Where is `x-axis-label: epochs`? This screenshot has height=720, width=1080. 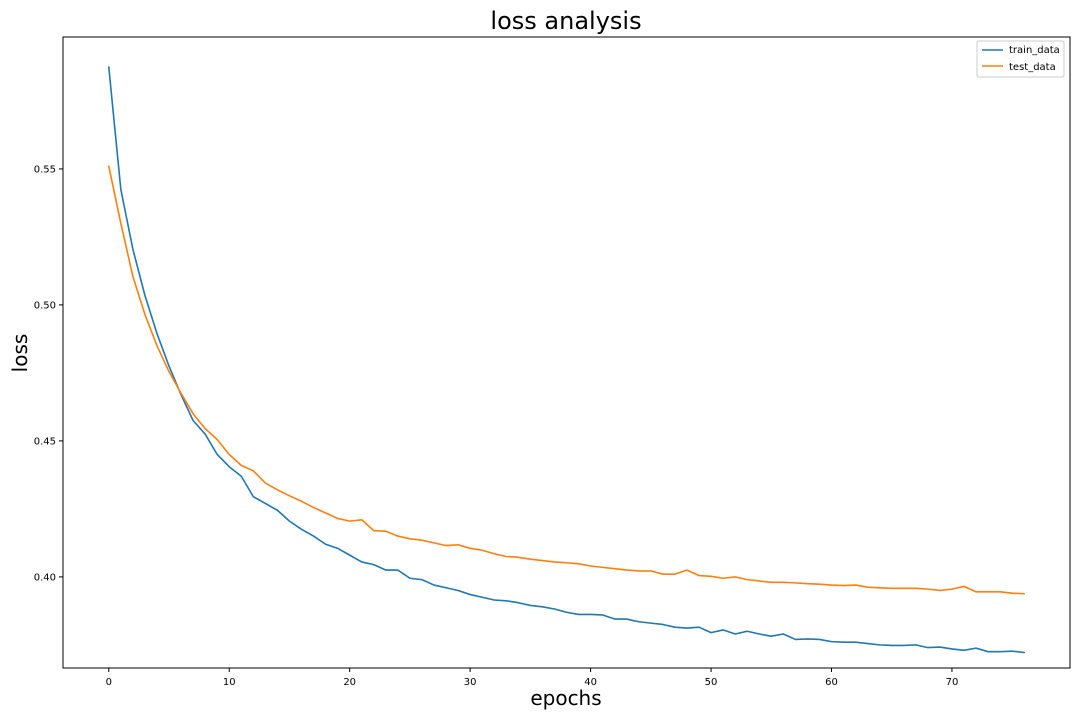
x-axis-label: epochs is located at coordinates (565, 698).